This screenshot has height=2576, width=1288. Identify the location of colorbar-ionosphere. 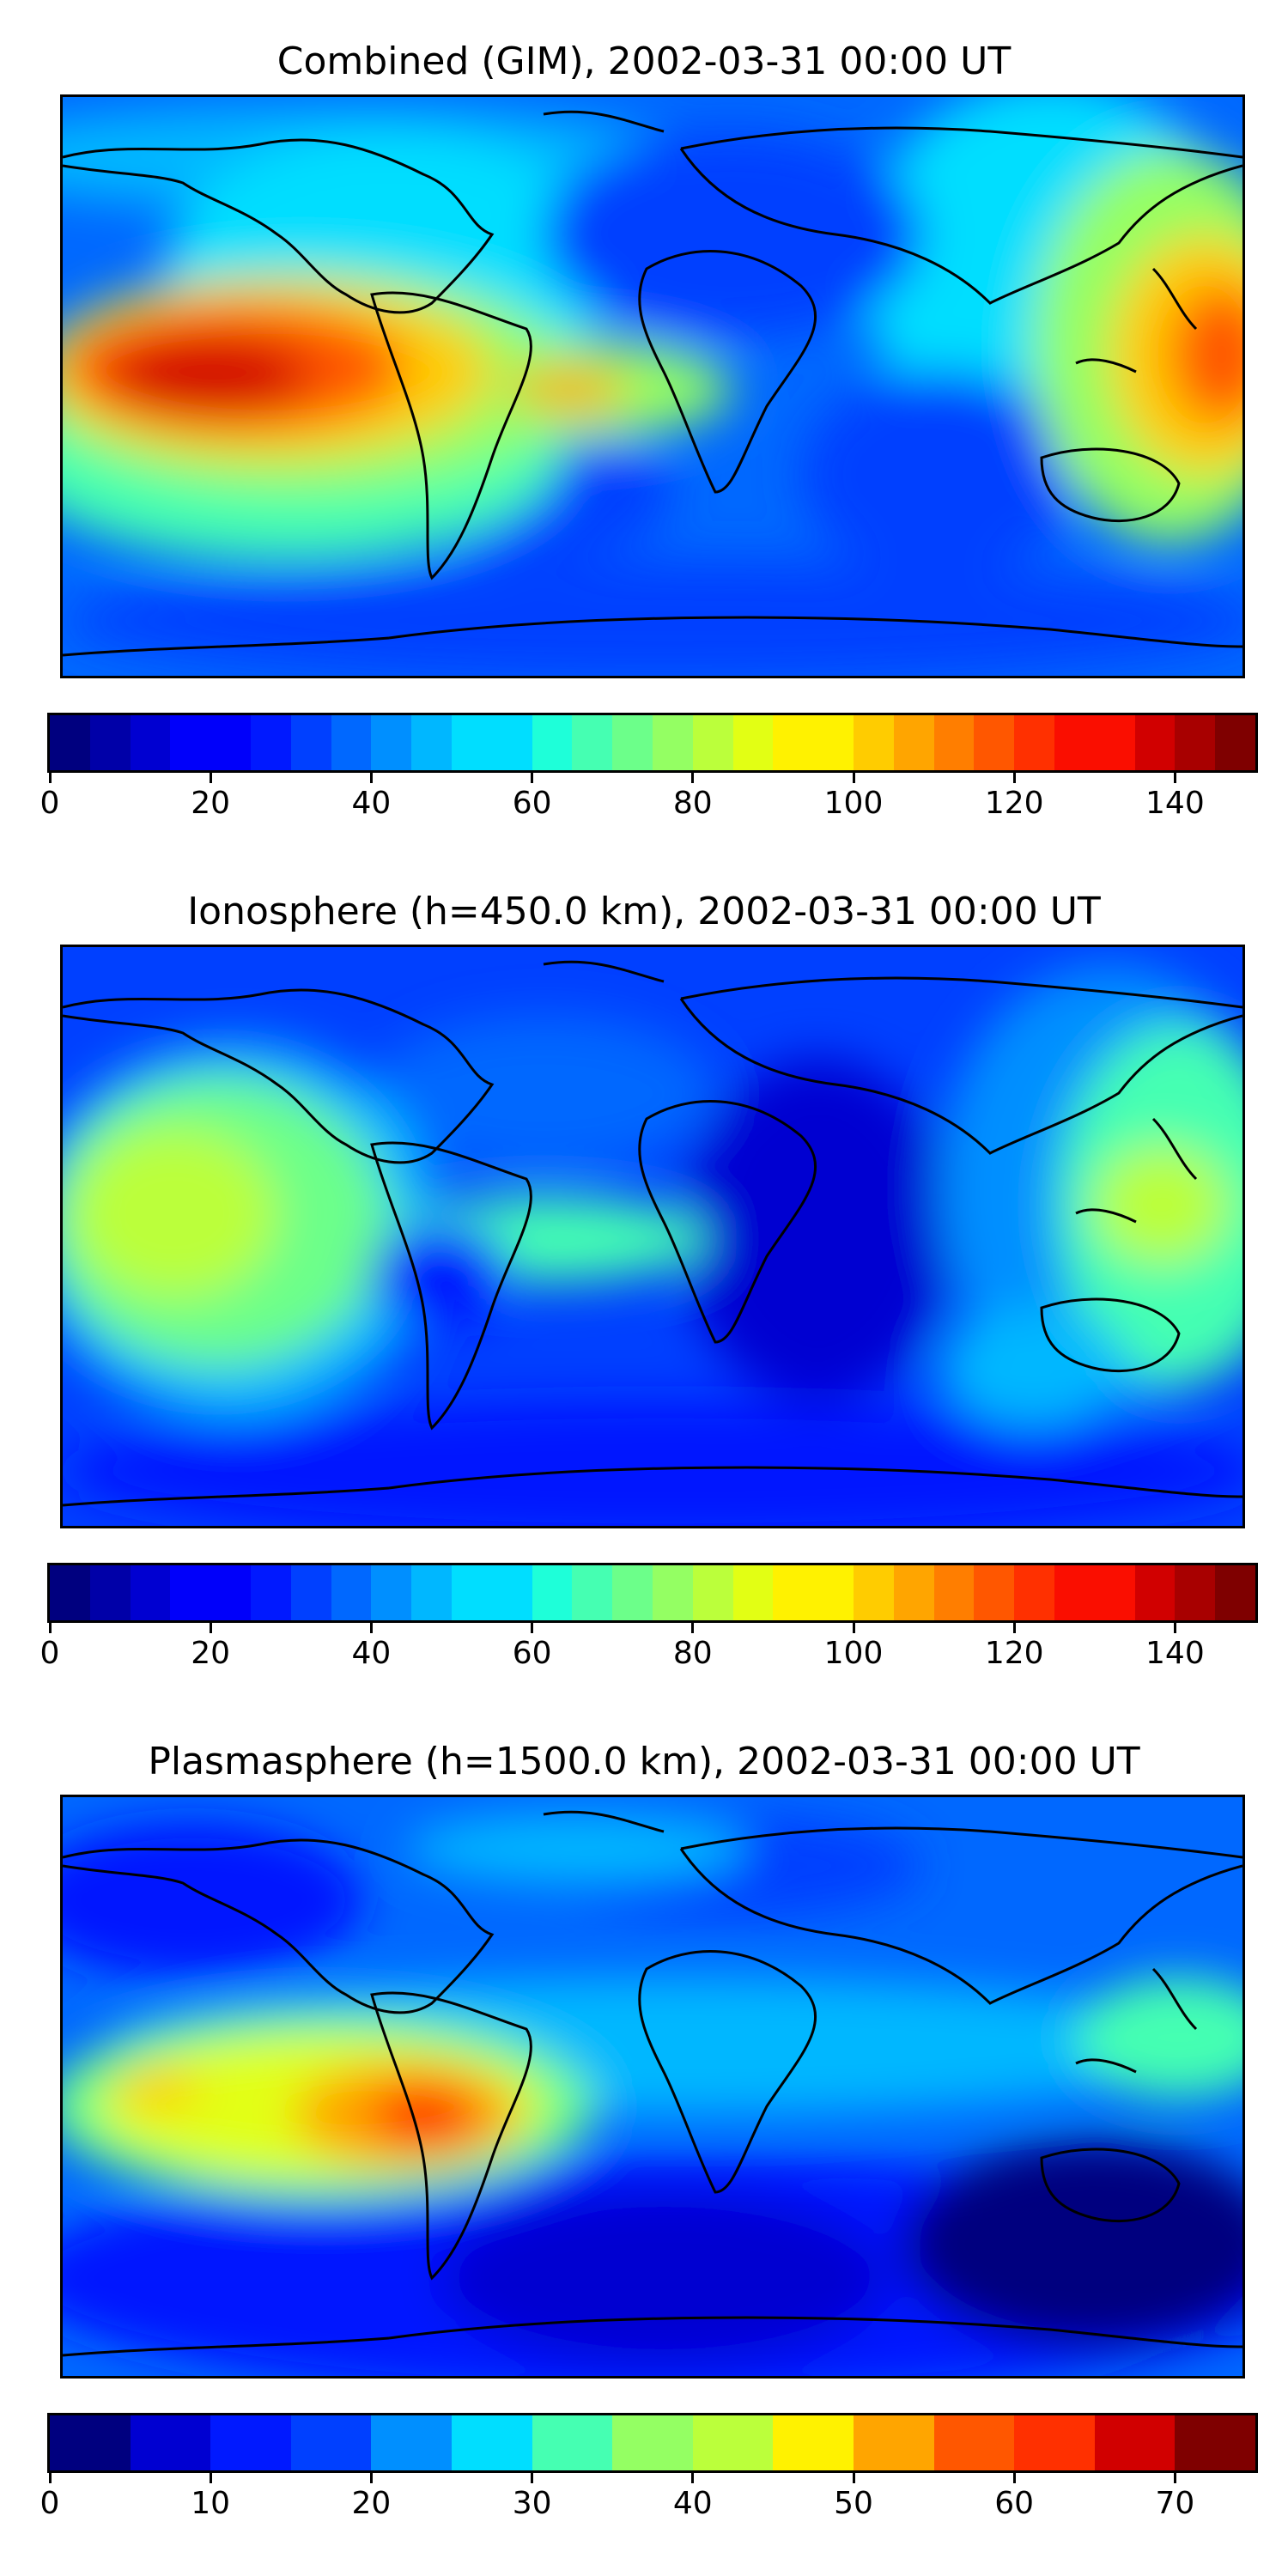
(652, 1593).